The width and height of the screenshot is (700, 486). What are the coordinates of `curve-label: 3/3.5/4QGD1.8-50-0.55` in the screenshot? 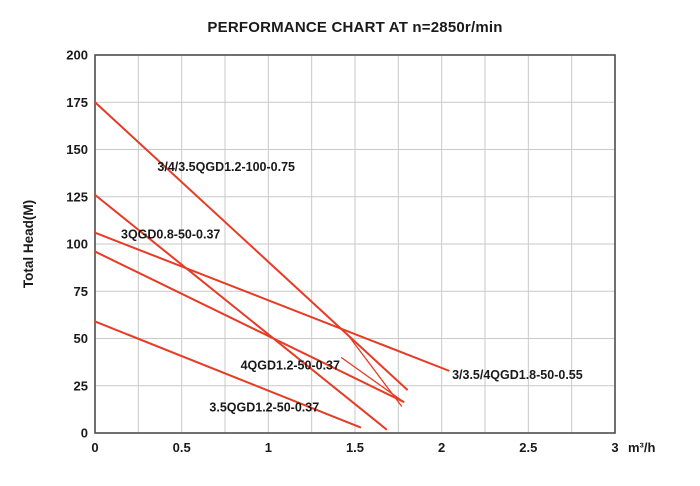 It's located at (517, 375).